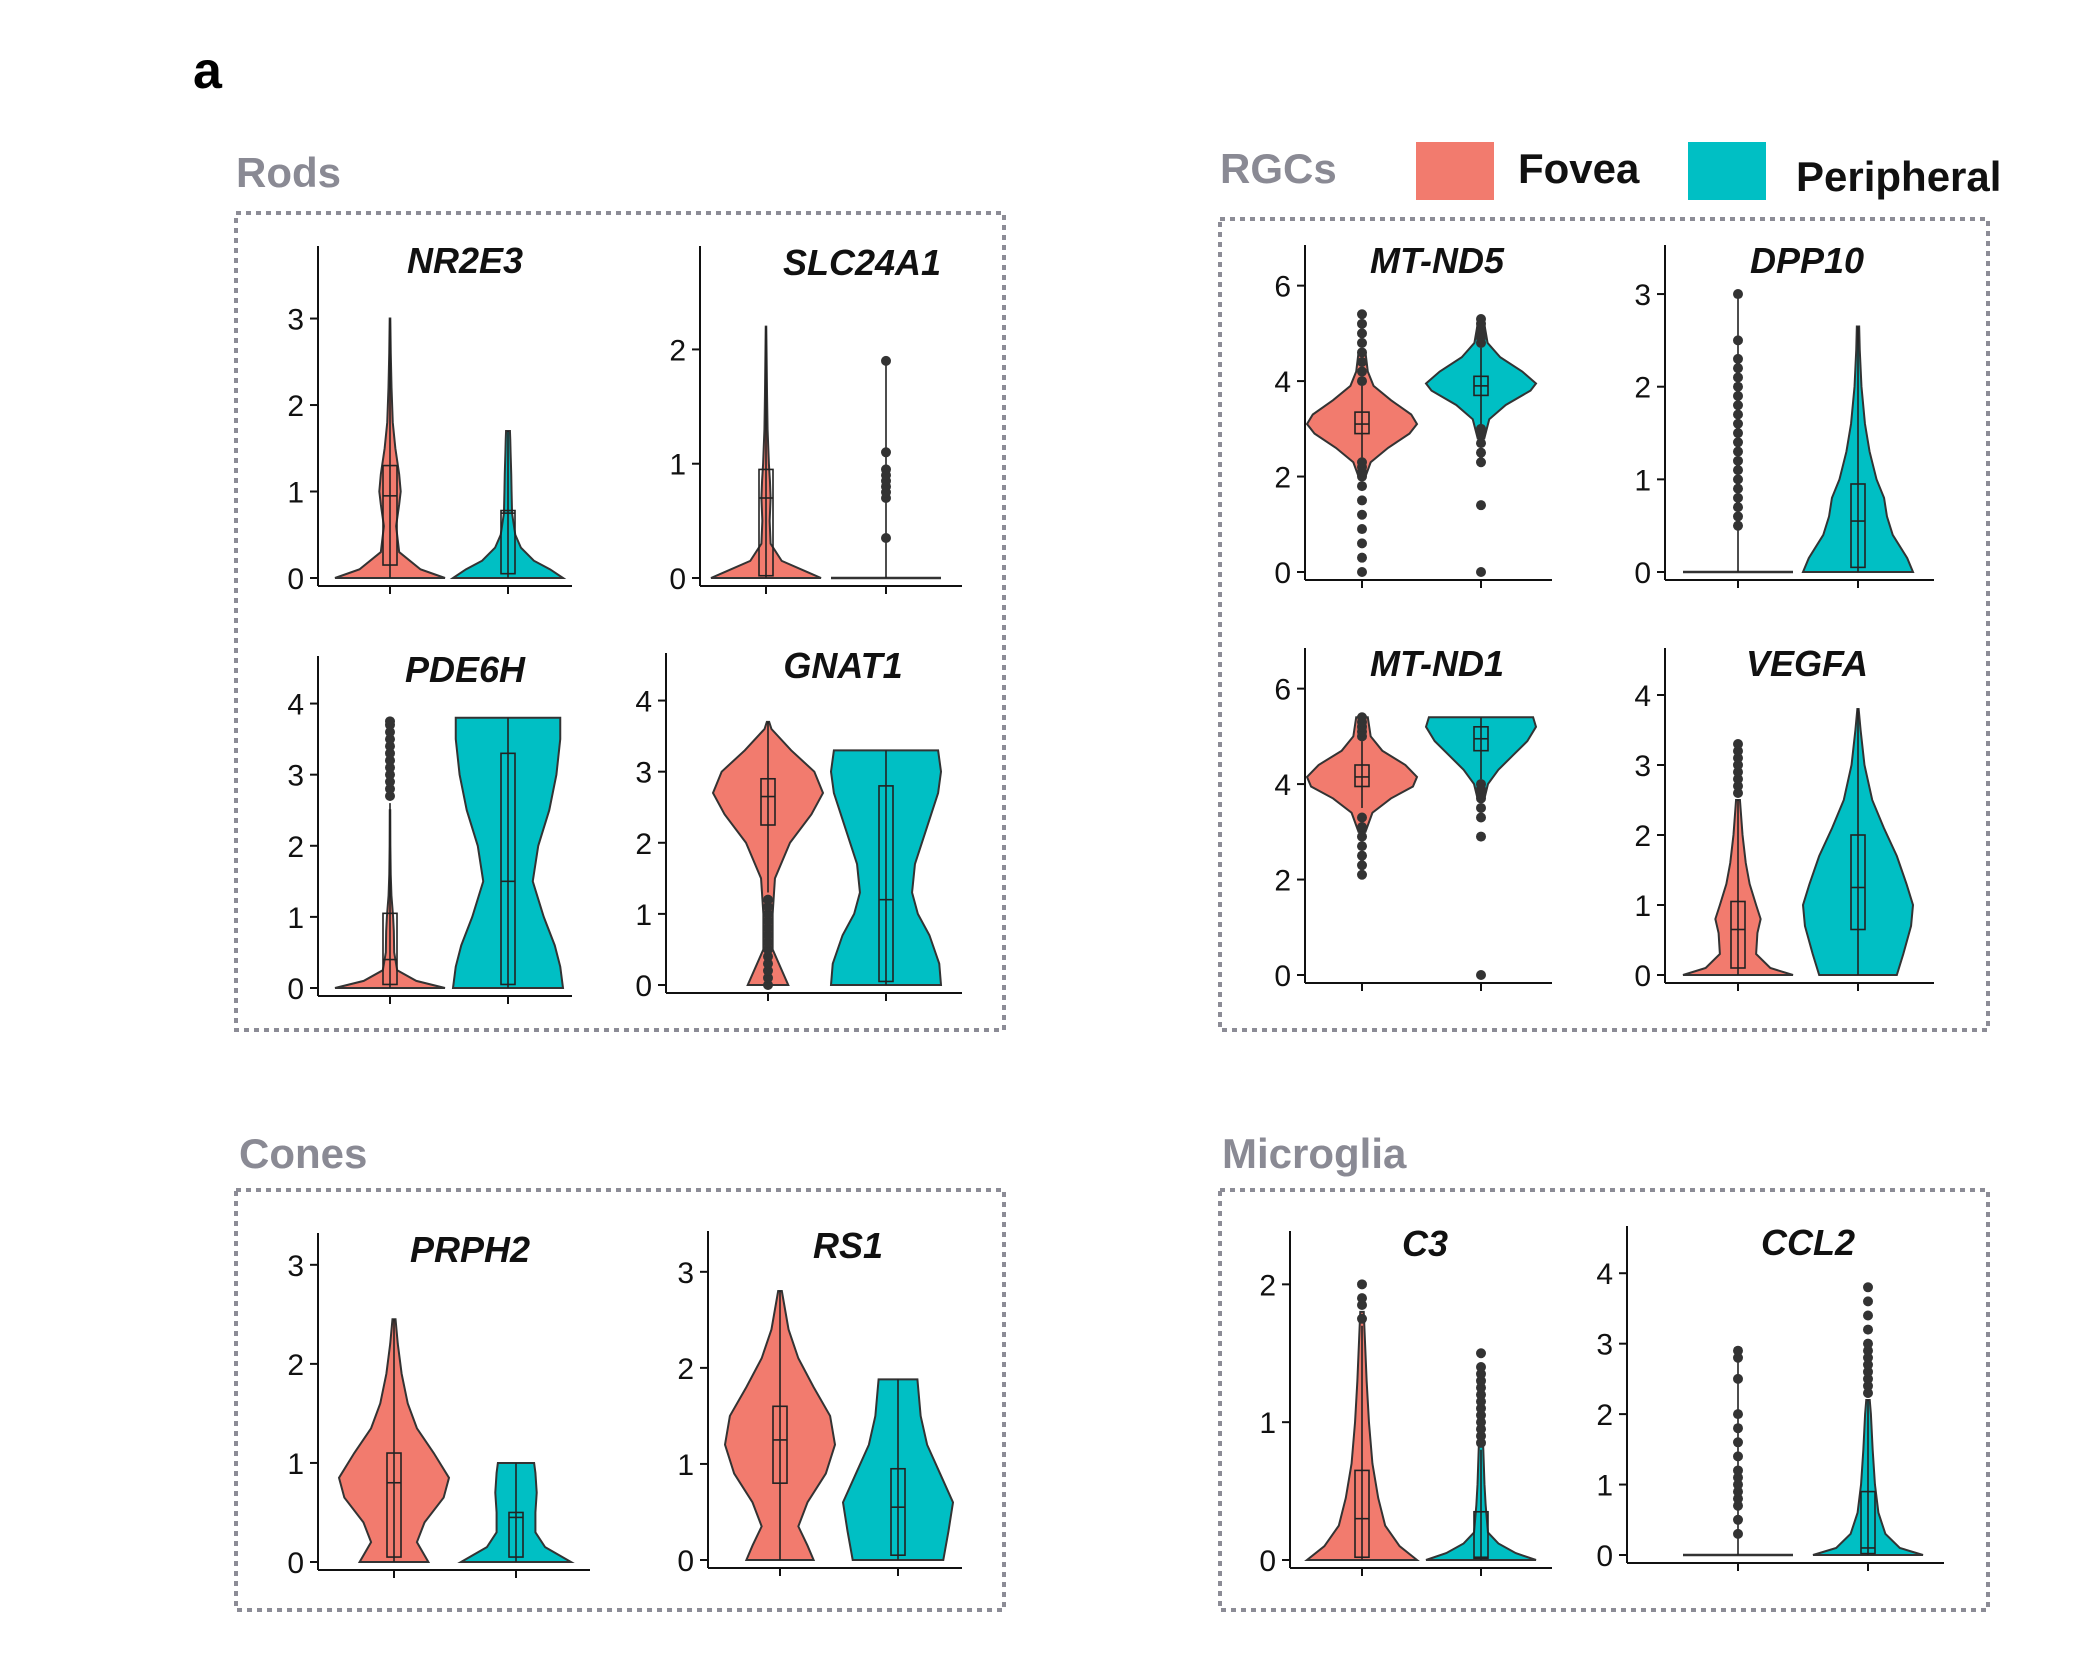  What do you see at coordinates (842, 665) in the screenshot?
I see `gene-title: GNAT1` at bounding box center [842, 665].